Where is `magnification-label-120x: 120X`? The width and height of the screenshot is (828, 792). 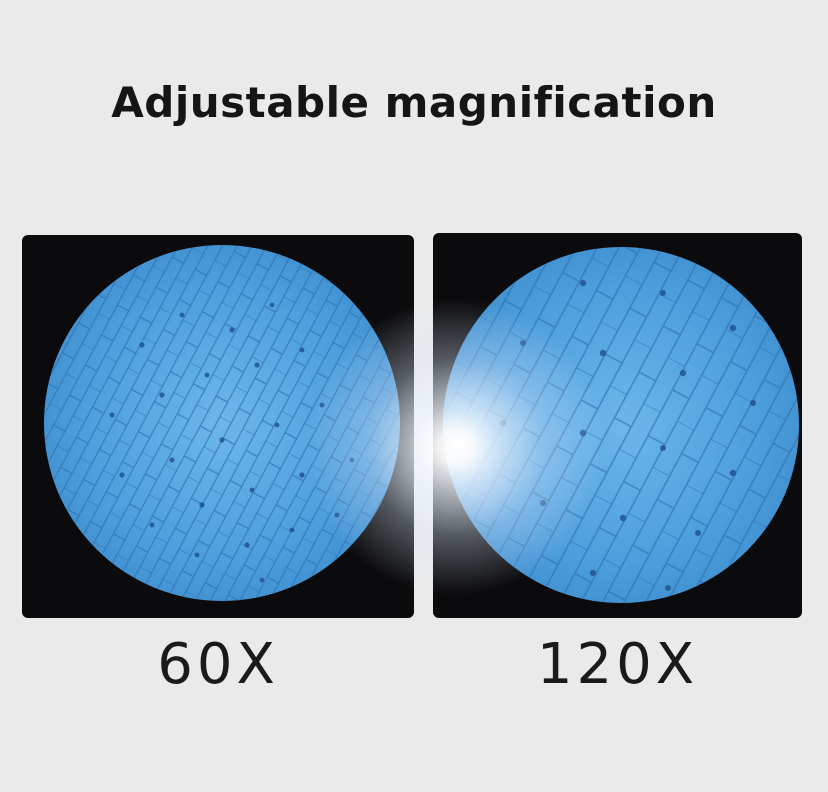
magnification-label-120x: 120X is located at coordinates (617, 664).